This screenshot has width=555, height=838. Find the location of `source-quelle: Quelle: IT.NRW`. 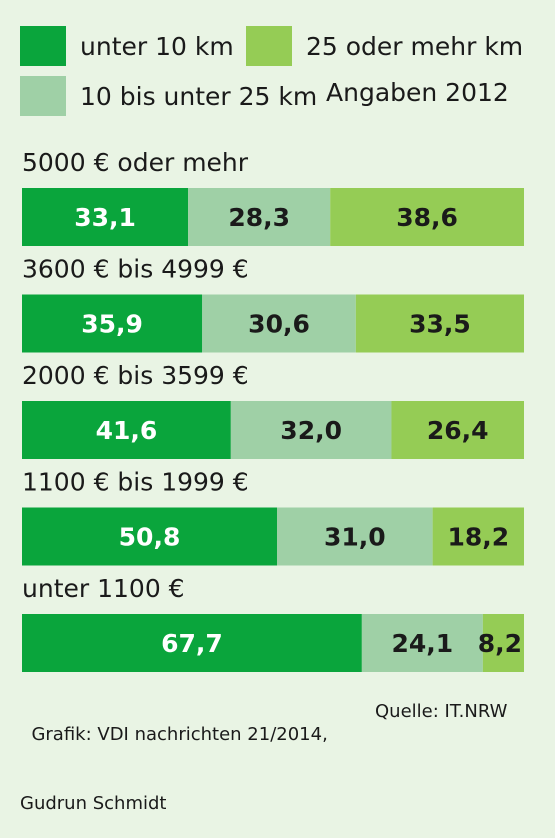

source-quelle: Quelle: IT.NRW is located at coordinates (441, 711).